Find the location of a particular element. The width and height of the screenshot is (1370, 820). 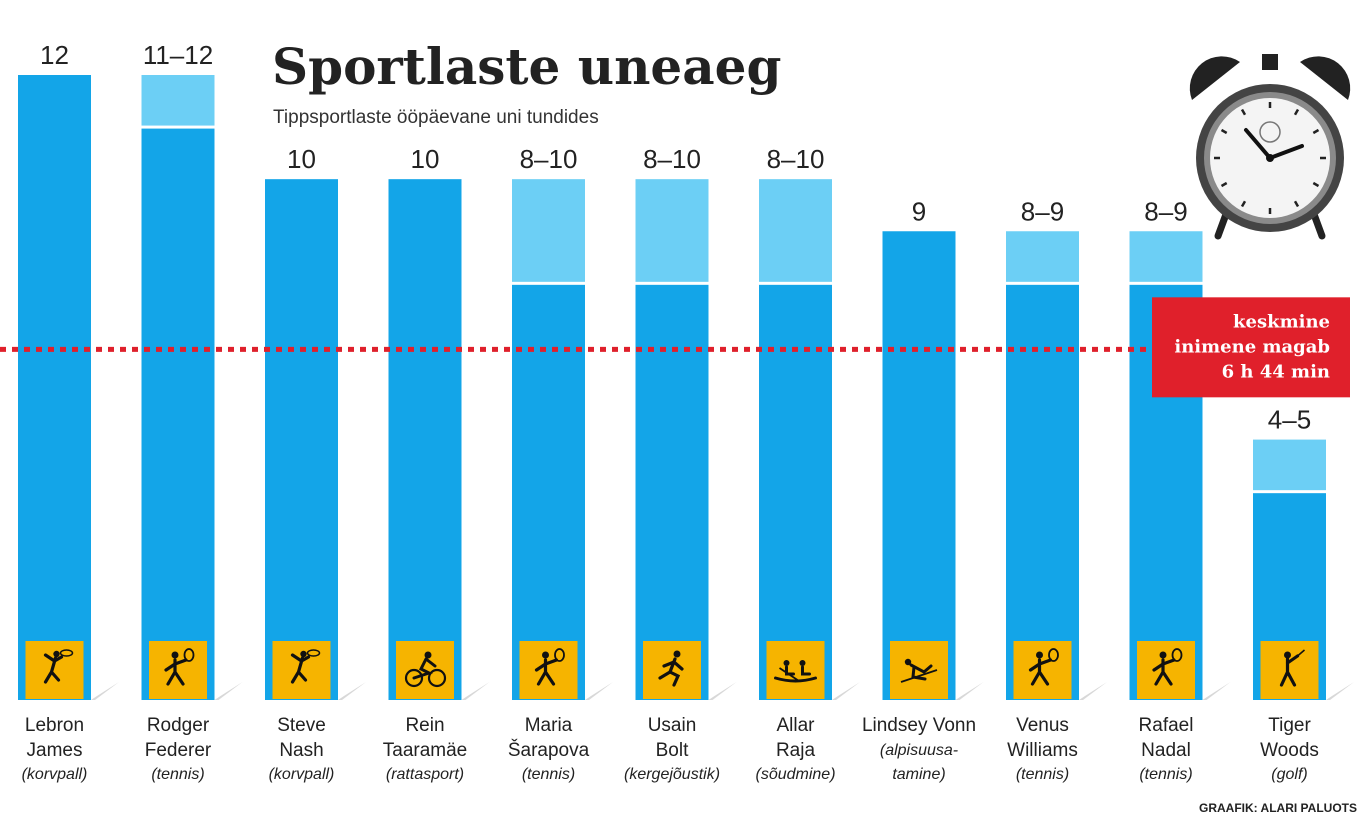

reference-note: inimene magab is located at coordinates (1252, 346).